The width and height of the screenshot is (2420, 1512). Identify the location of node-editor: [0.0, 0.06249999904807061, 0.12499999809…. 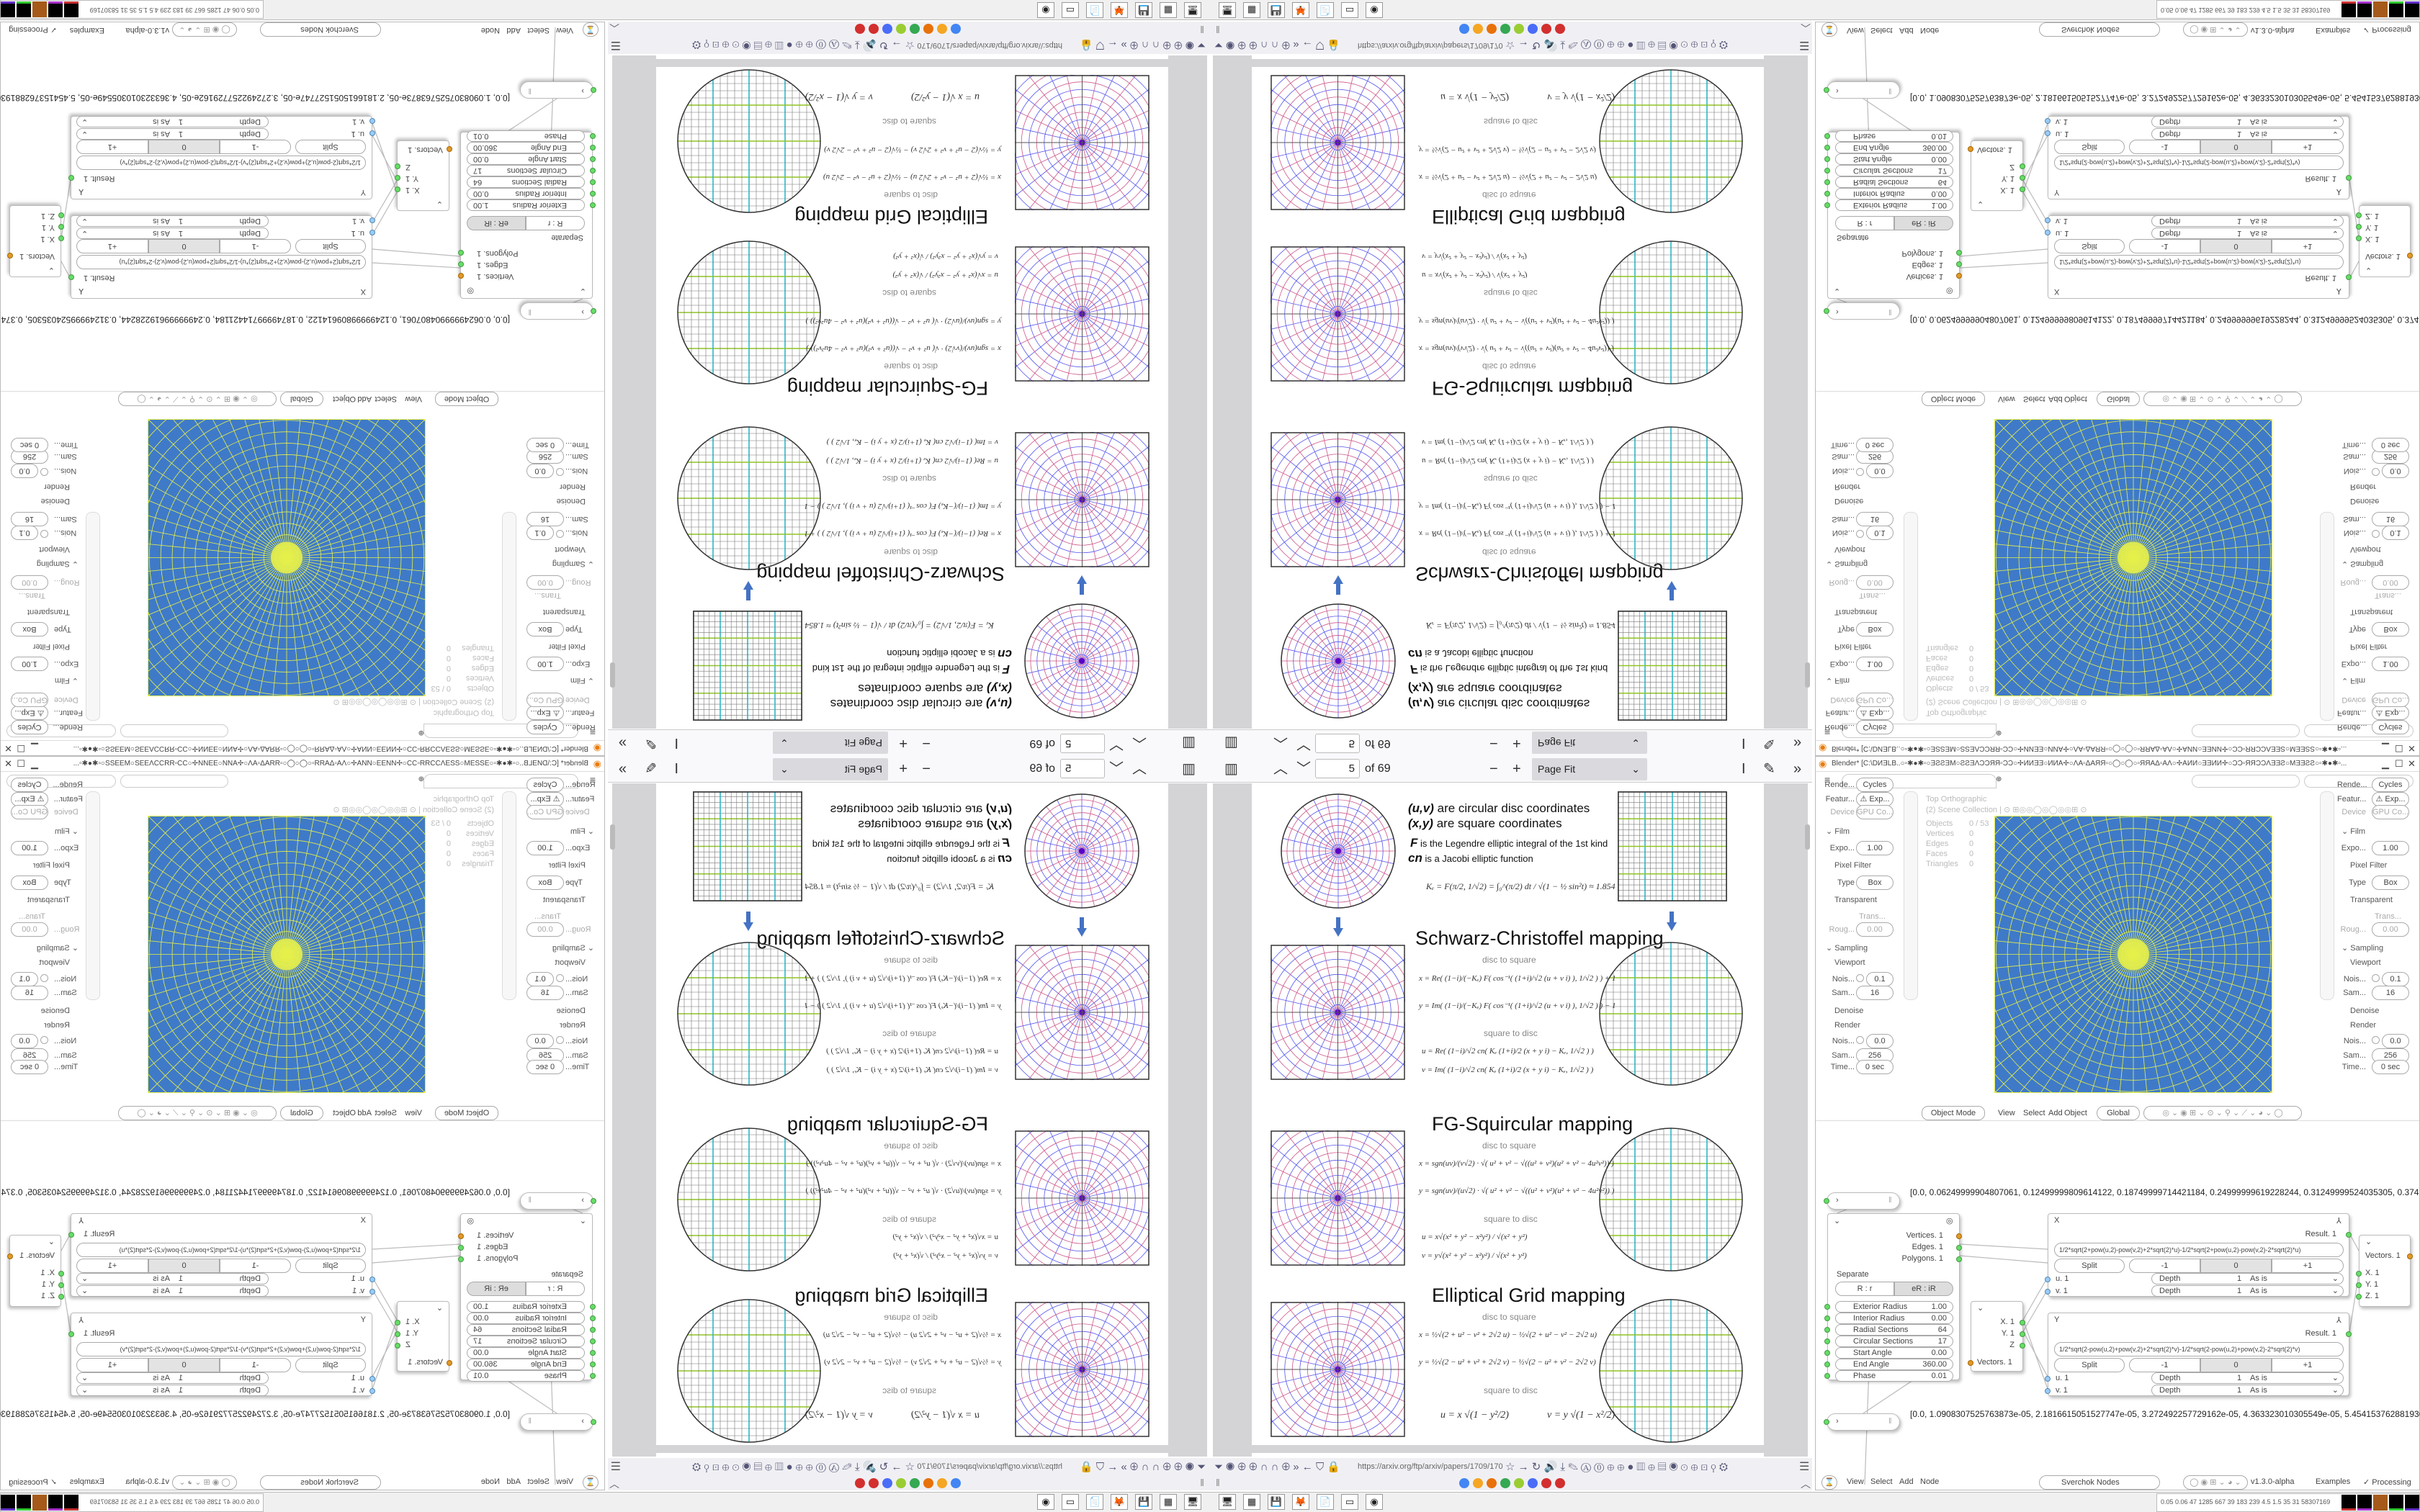
(2118, 206).